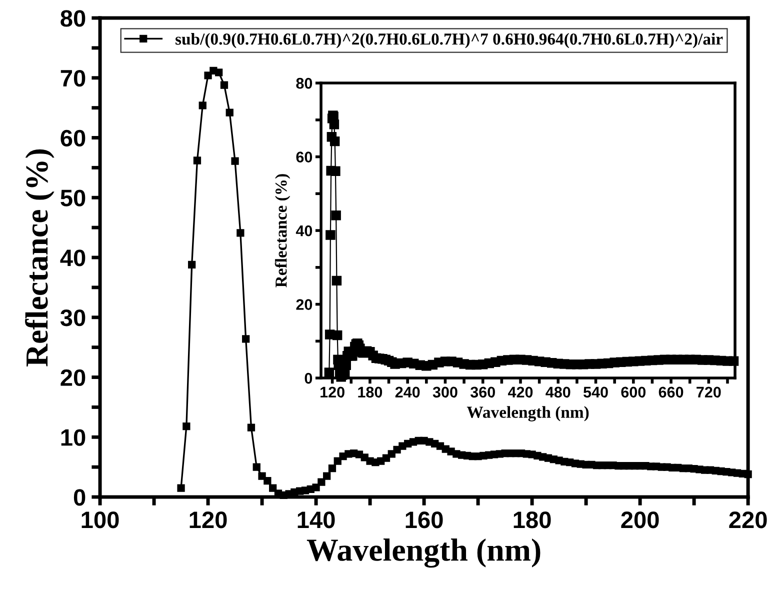 The height and width of the screenshot is (594, 776). What do you see at coordinates (671, 392) in the screenshot?
I see `x-tick-label: 660` at bounding box center [671, 392].